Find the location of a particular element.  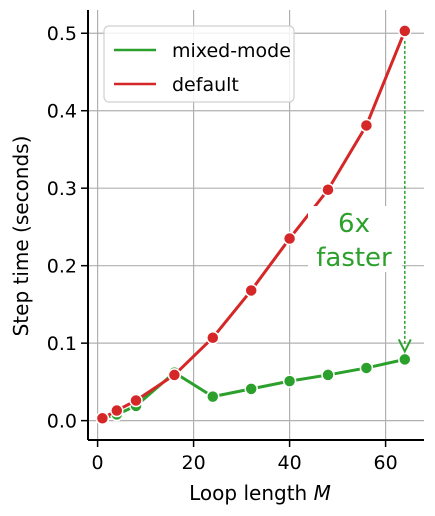

series-line-mixed-mode is located at coordinates (254, 388).